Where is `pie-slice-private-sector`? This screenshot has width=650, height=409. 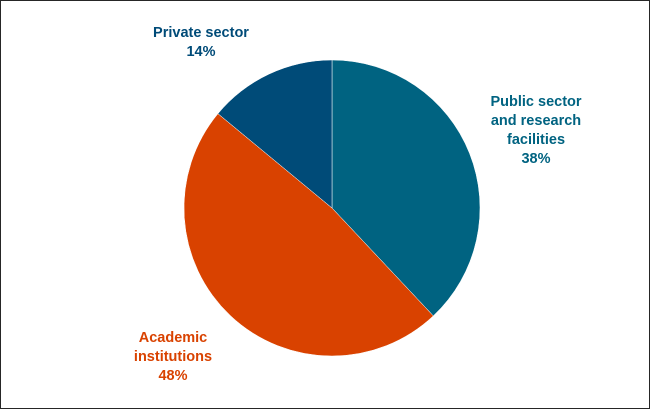
pie-slice-private-sector is located at coordinates (275, 134).